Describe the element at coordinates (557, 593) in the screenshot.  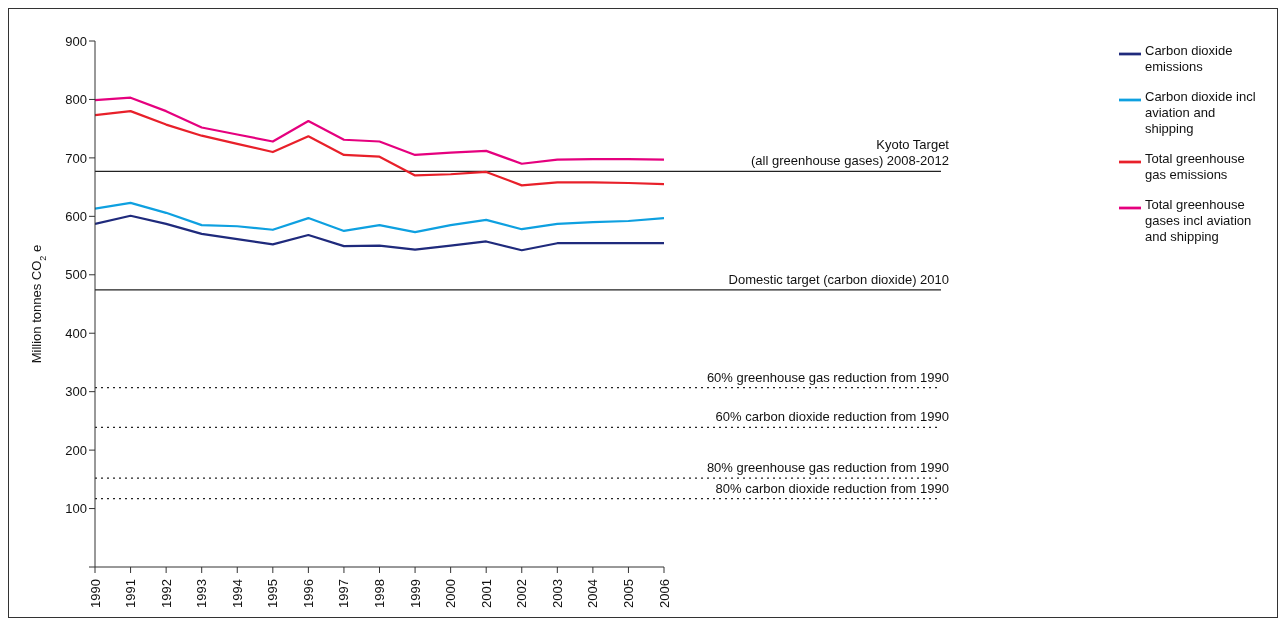
I see `x-tick-label: 2003` at that location.